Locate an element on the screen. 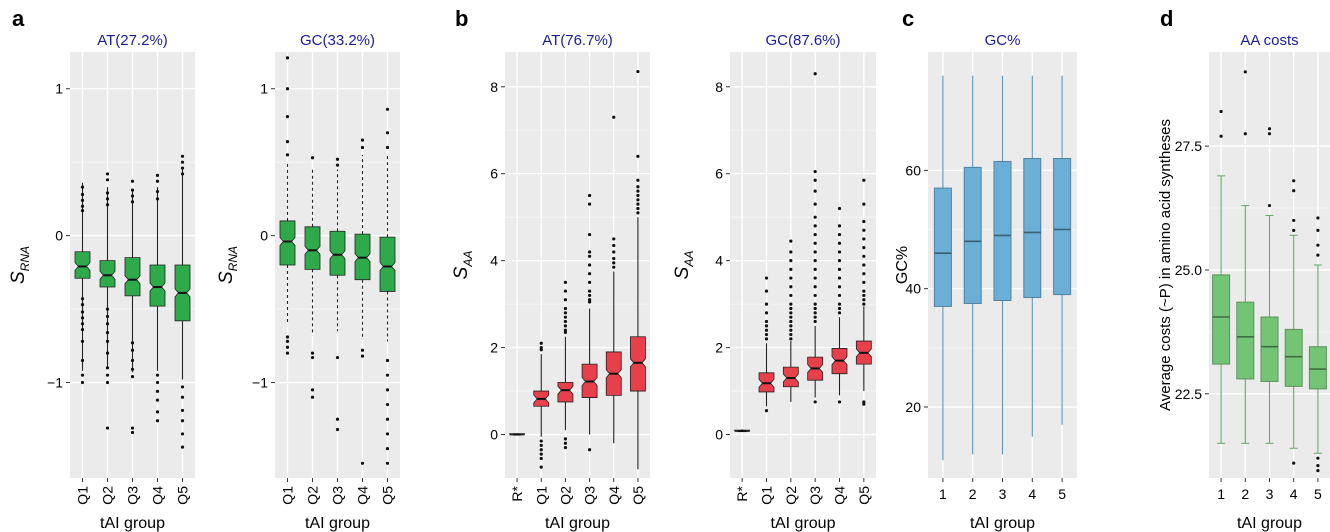 The image size is (1330, 532). panel-2: GC(33.2%) −1 0 1 SRNA Q1 Q2 Q3 Q4 Q5 tAI group is located at coordinates (308, 282).